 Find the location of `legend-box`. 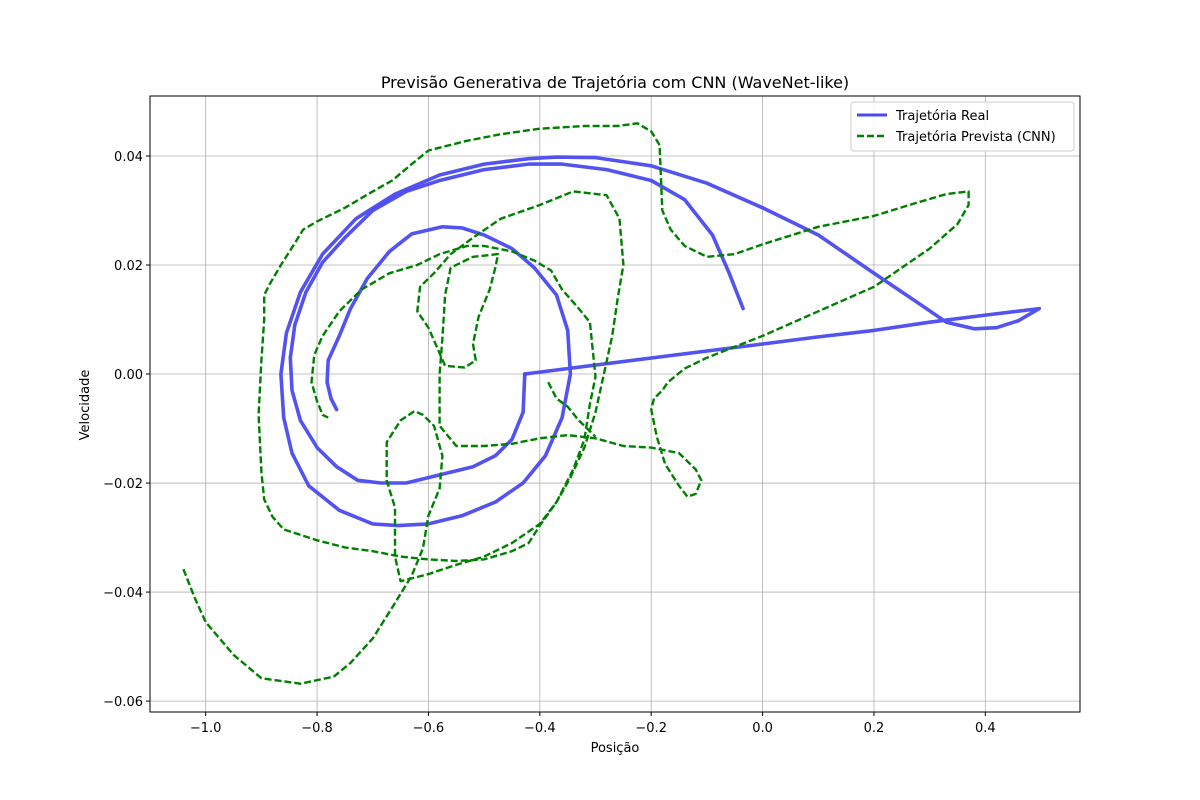

legend-box is located at coordinates (962, 126).